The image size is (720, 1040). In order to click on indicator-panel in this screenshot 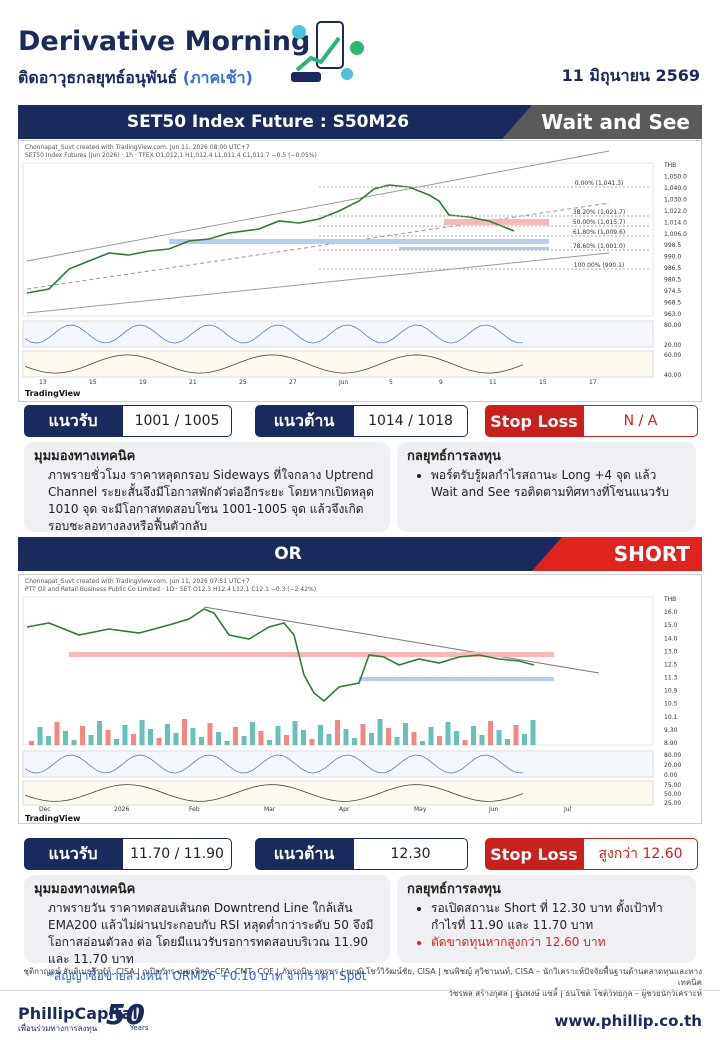, I will do `click(338, 334)`.